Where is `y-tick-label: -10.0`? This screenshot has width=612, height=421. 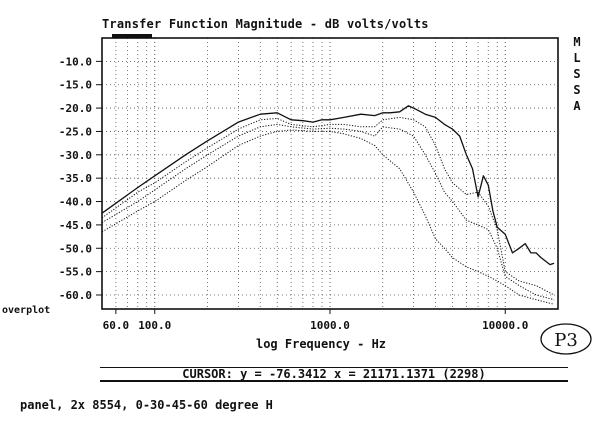 y-tick-label: -10.0 is located at coordinates (75, 61).